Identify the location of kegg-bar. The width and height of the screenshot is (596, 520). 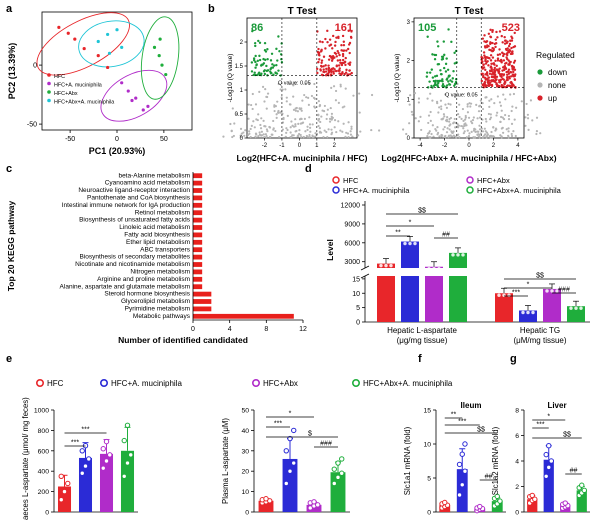
(243, 316).